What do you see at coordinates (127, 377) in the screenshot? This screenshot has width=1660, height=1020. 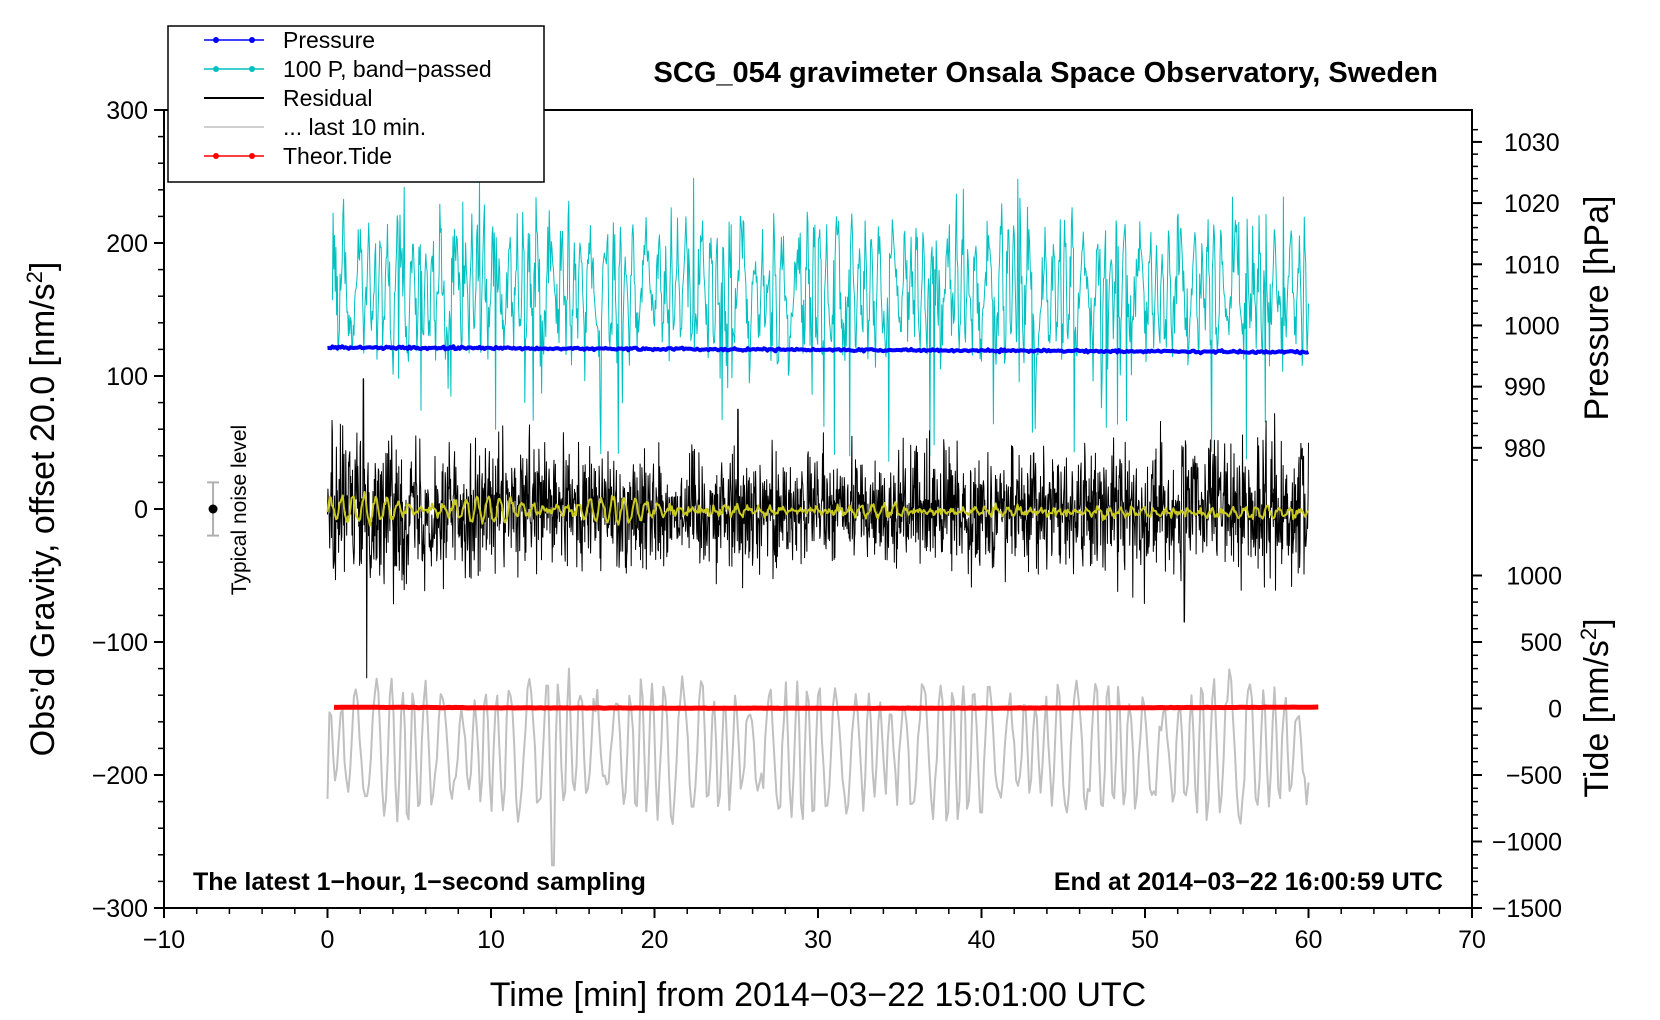 I see `y-tick-label: 100` at bounding box center [127, 377].